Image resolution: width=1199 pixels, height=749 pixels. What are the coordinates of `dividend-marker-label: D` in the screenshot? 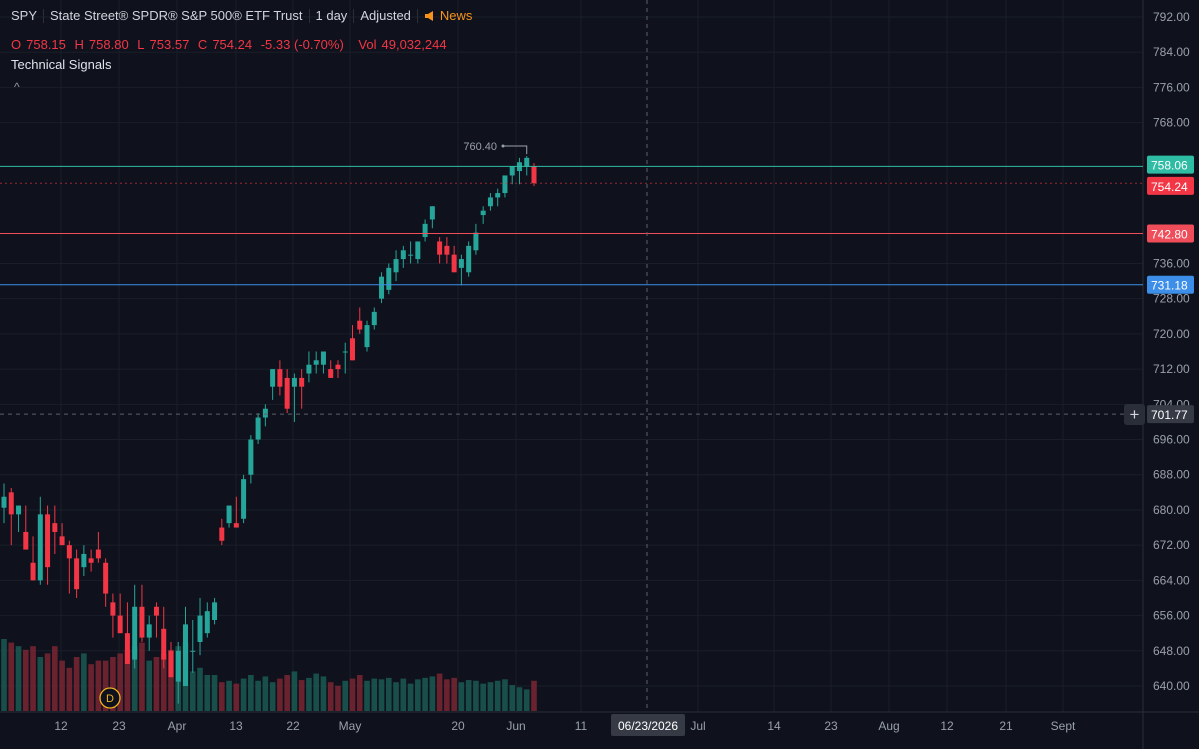 It's located at (110, 699).